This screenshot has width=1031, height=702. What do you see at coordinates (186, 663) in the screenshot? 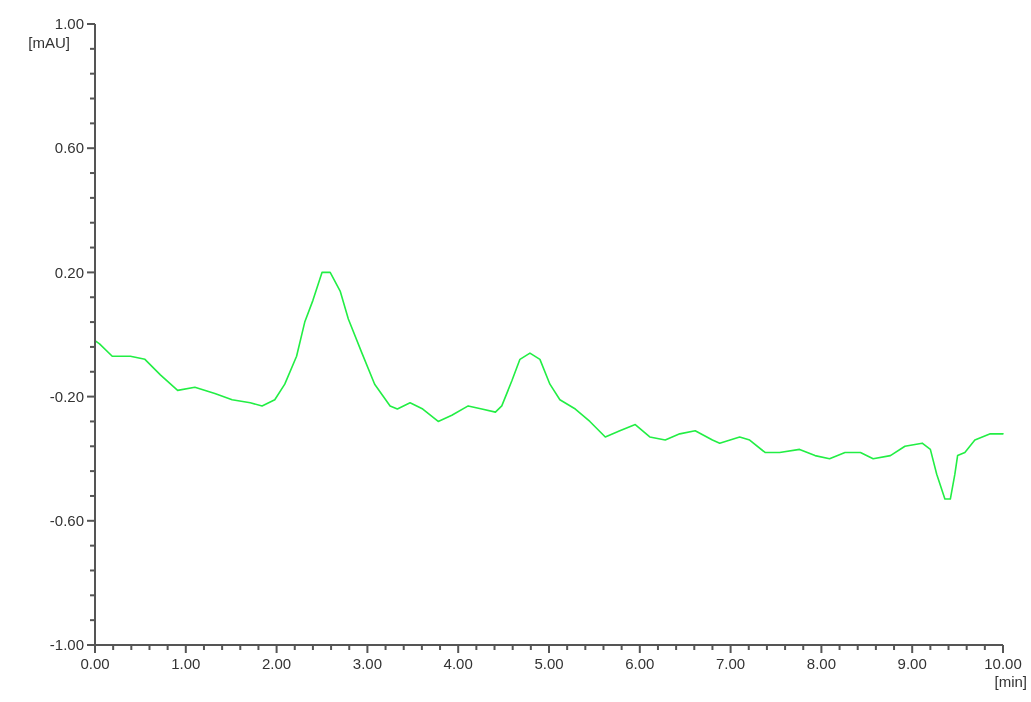
I see `x-tick-label: 1.00` at bounding box center [186, 663].